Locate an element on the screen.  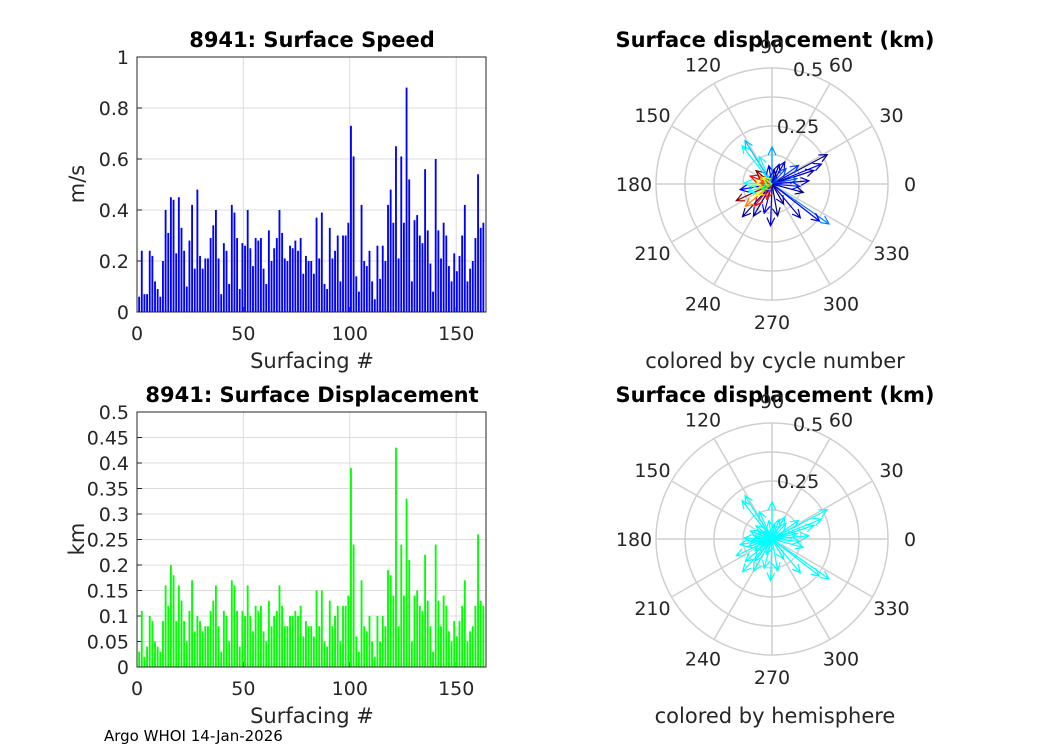
angle-tick-label: 300 is located at coordinates (841, 305).